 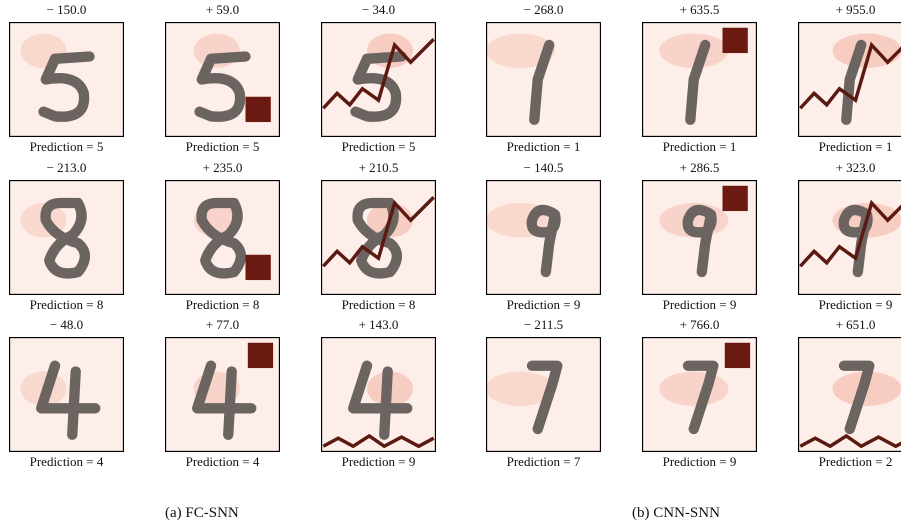 What do you see at coordinates (699, 146) in the screenshot?
I see `prediction-label: Prediction = 1` at bounding box center [699, 146].